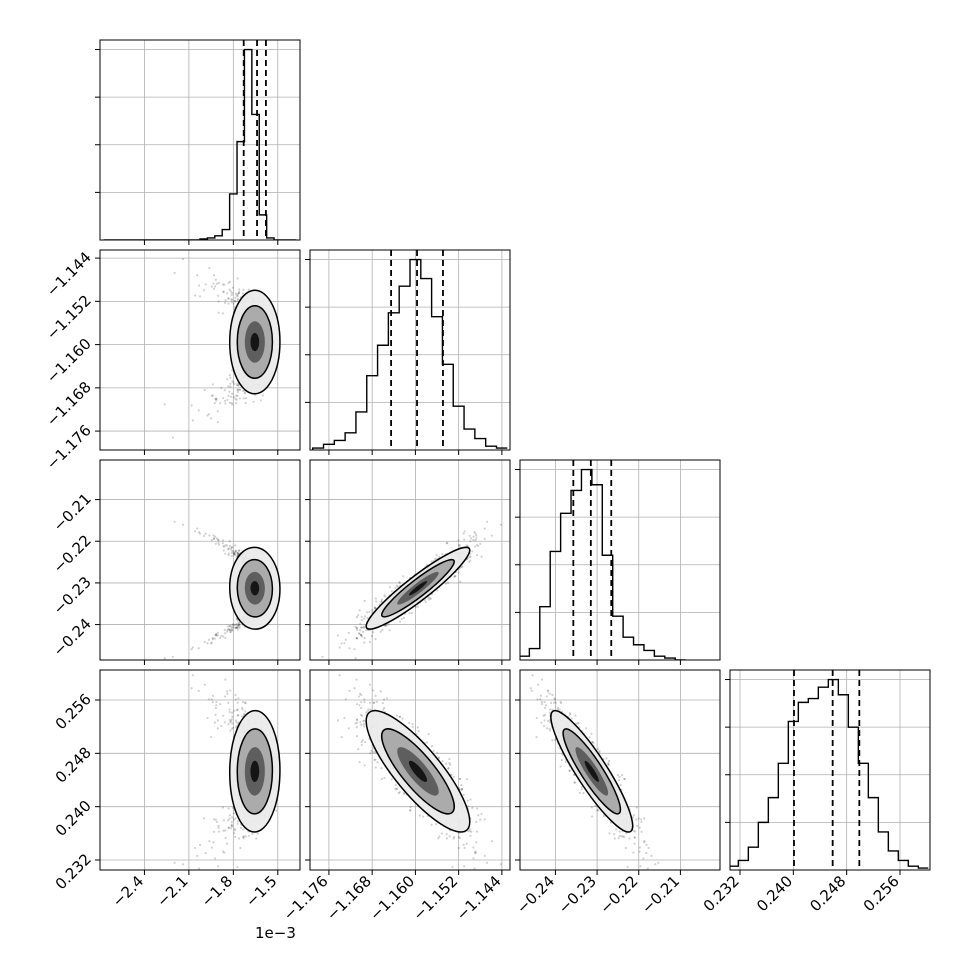  Describe the element at coordinates (200, 140) in the screenshot. I see `panel-frame` at that location.